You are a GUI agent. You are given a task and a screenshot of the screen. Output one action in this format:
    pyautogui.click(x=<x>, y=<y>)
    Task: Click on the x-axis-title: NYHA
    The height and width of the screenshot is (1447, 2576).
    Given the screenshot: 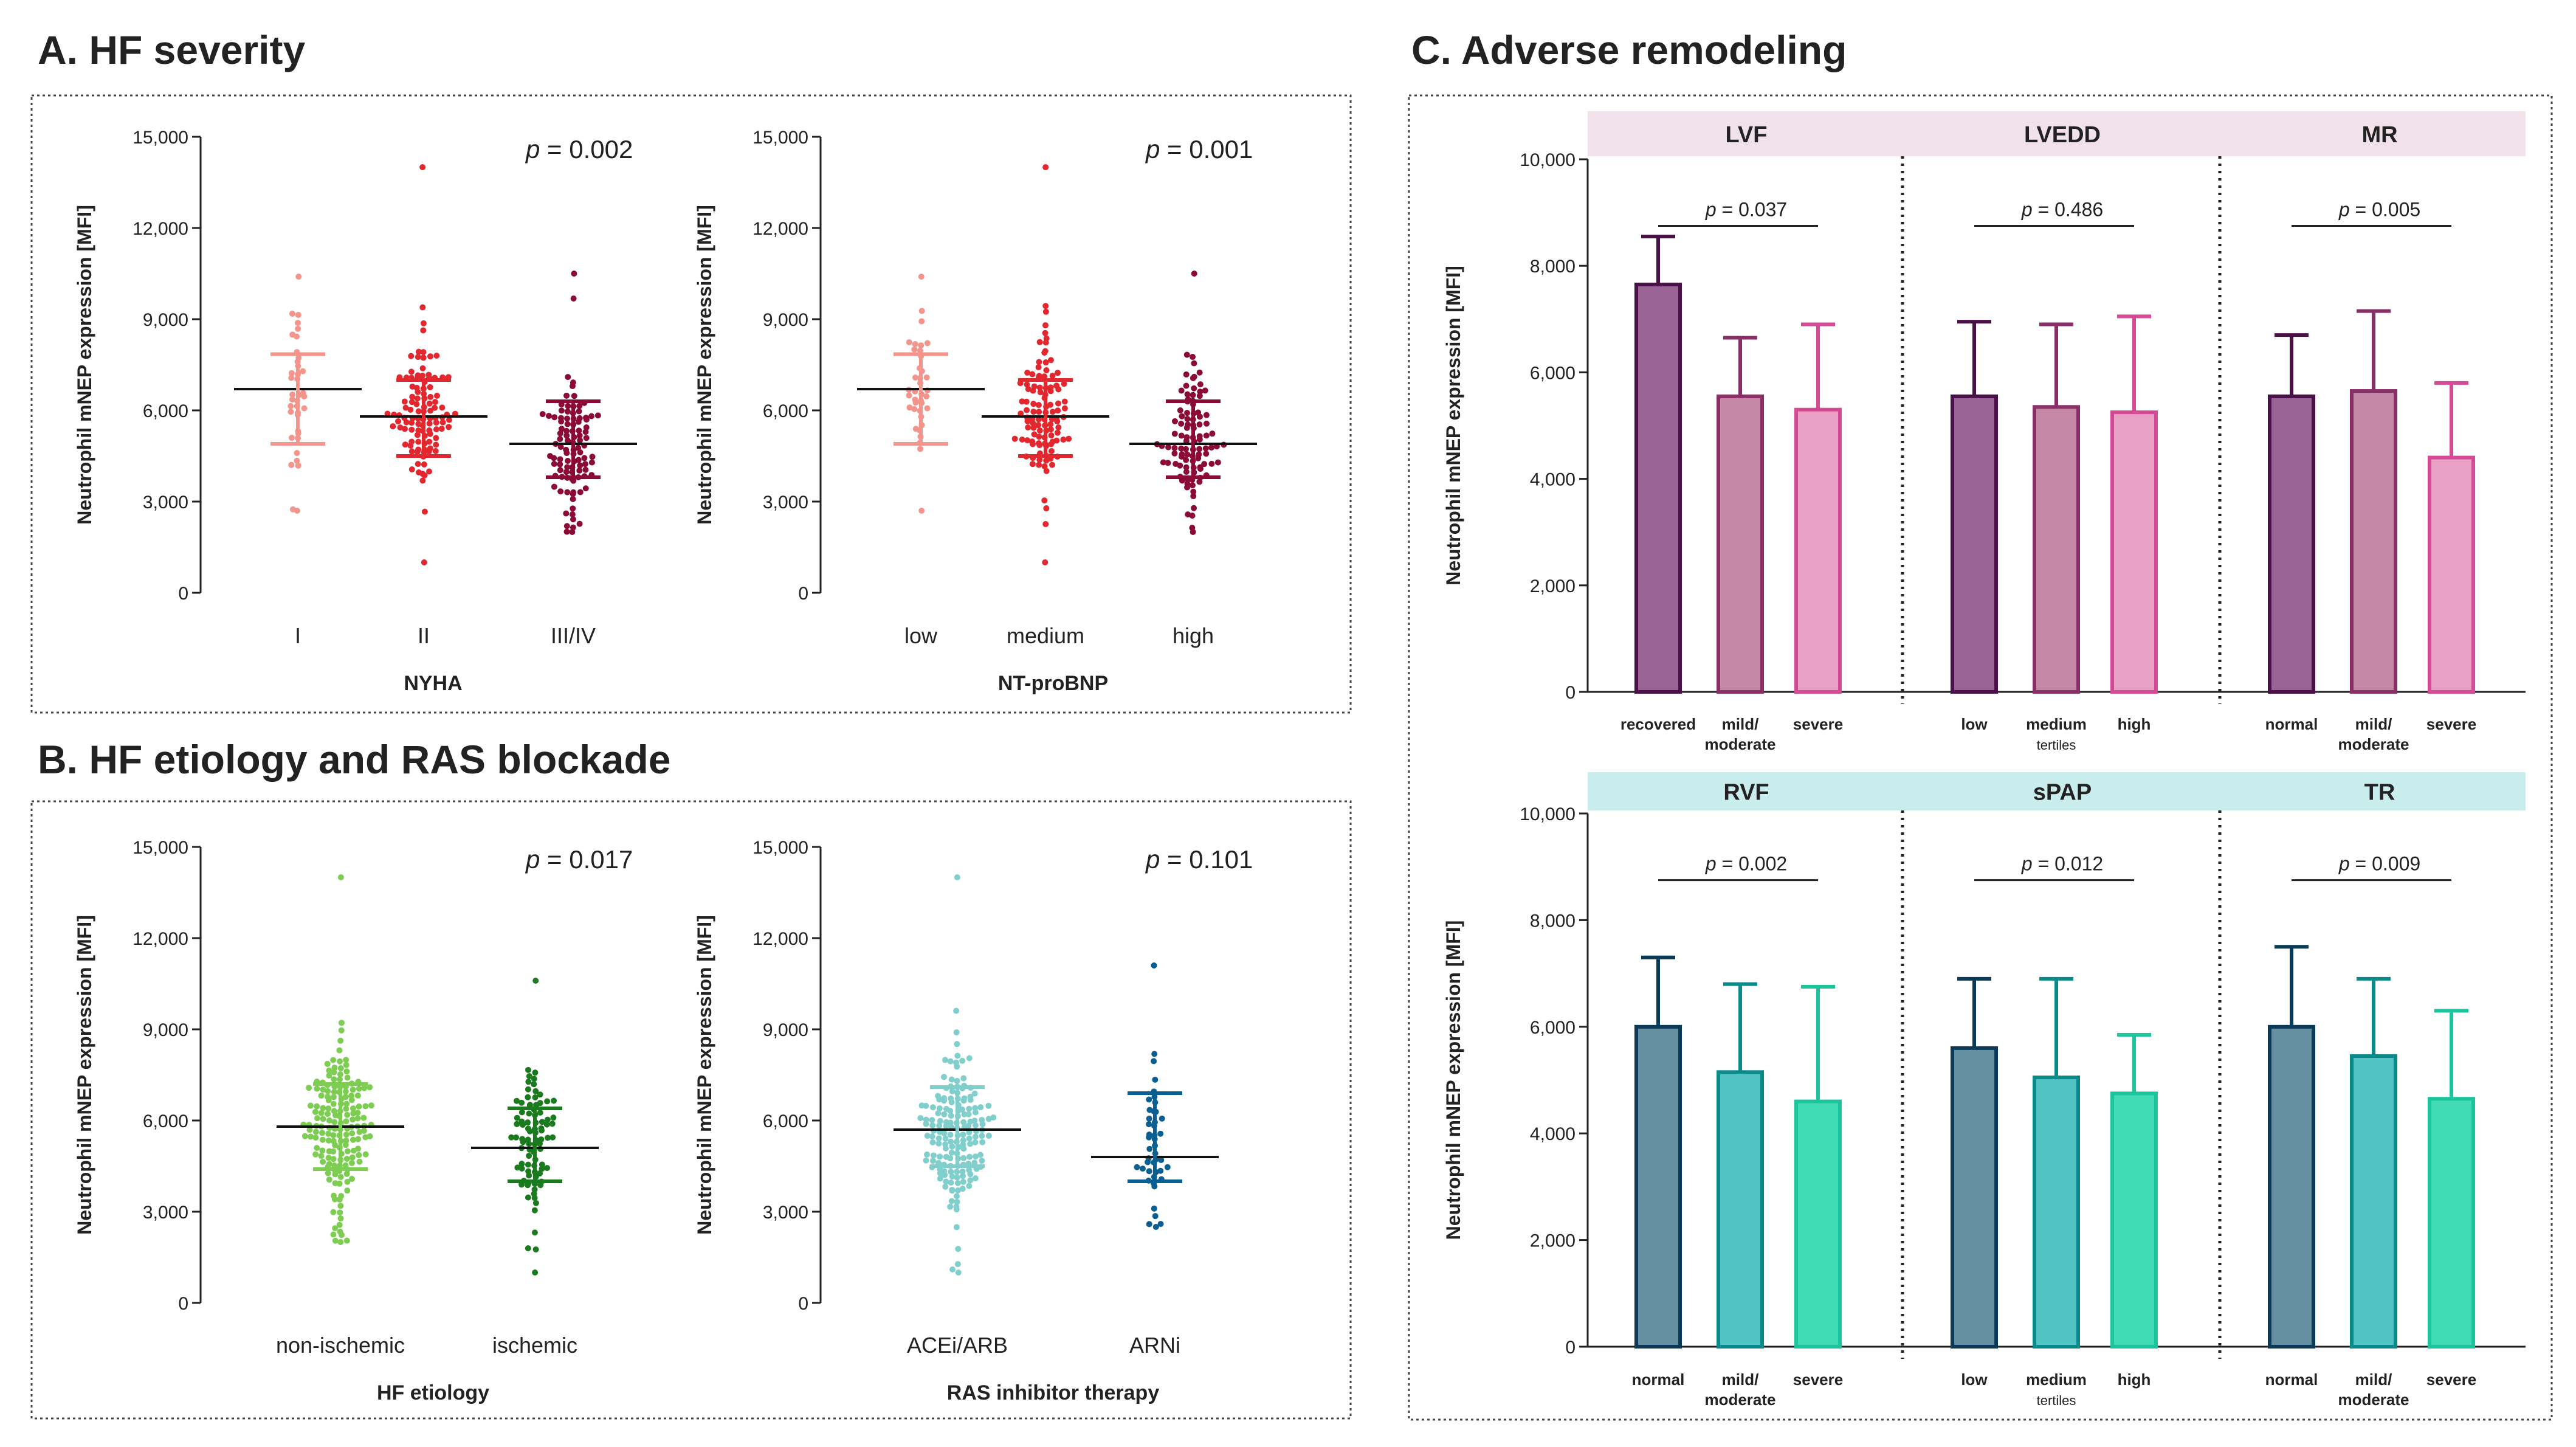 What is the action you would take?
    pyautogui.click(x=433, y=683)
    